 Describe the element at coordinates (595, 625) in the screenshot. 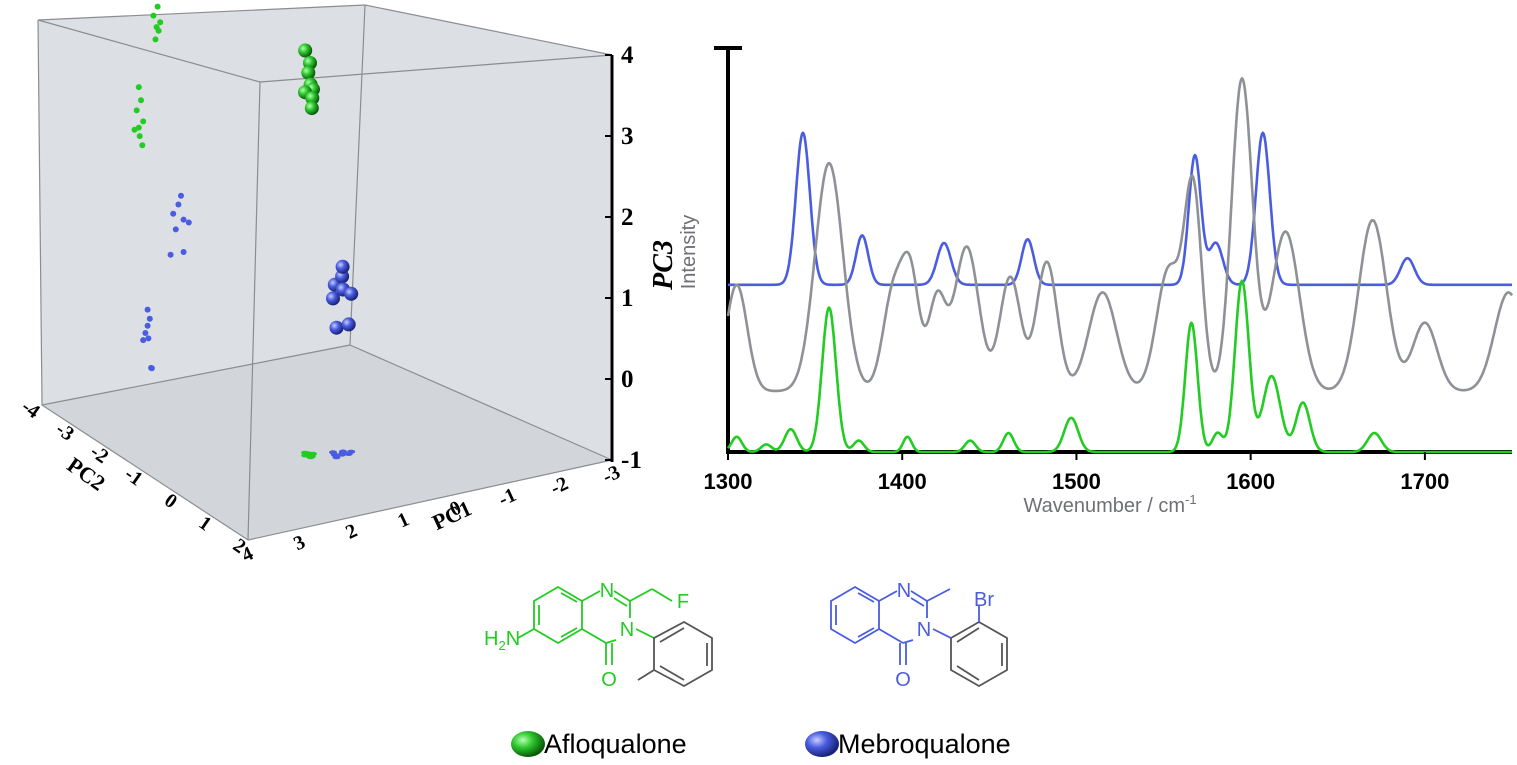

I see `afloqualone-structure` at that location.